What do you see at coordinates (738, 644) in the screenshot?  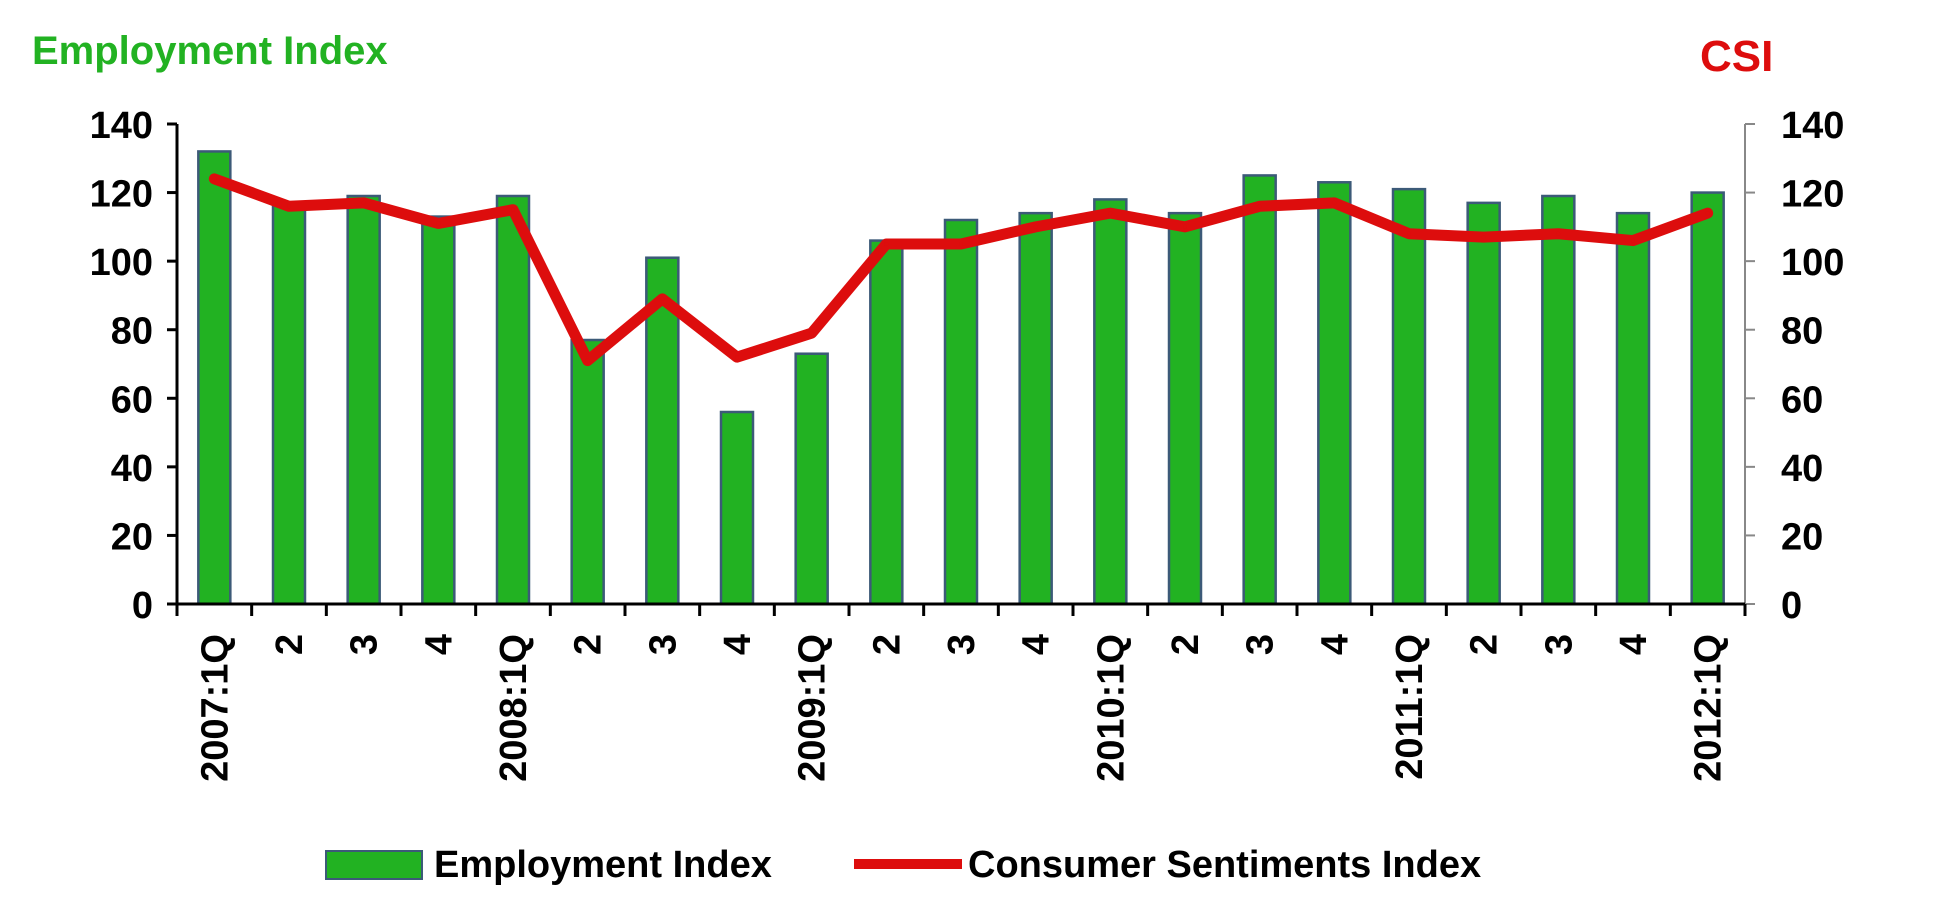 I see `x-tick-label-7: 4` at bounding box center [738, 644].